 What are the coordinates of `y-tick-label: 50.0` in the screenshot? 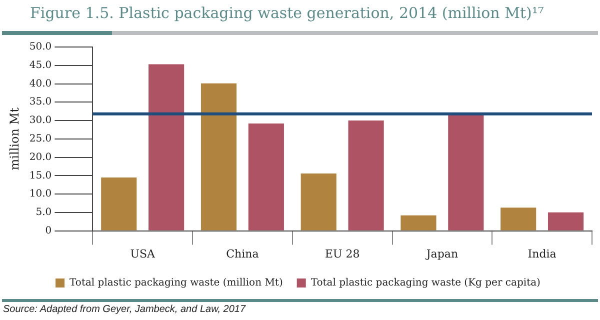 It's located at (40, 47).